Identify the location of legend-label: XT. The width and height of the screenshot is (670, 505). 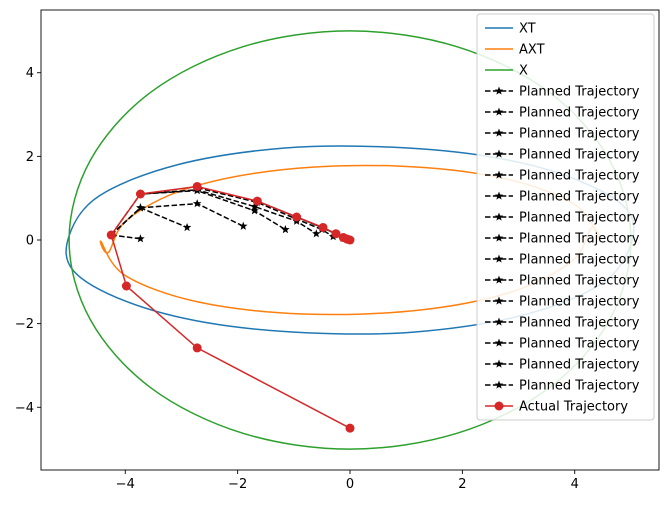
(527, 29).